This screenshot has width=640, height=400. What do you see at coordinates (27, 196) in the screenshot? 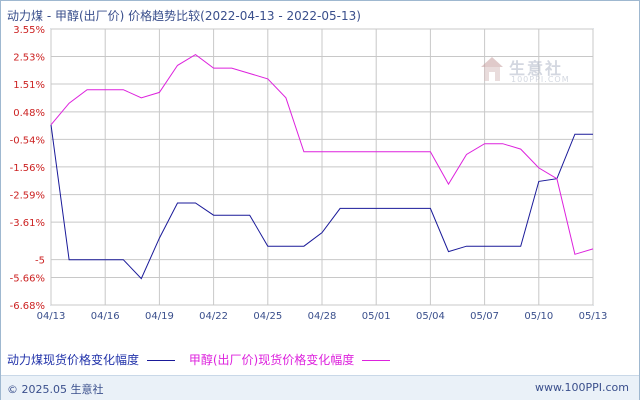
I see `y-tick-label: -2.59%` at bounding box center [27, 196].